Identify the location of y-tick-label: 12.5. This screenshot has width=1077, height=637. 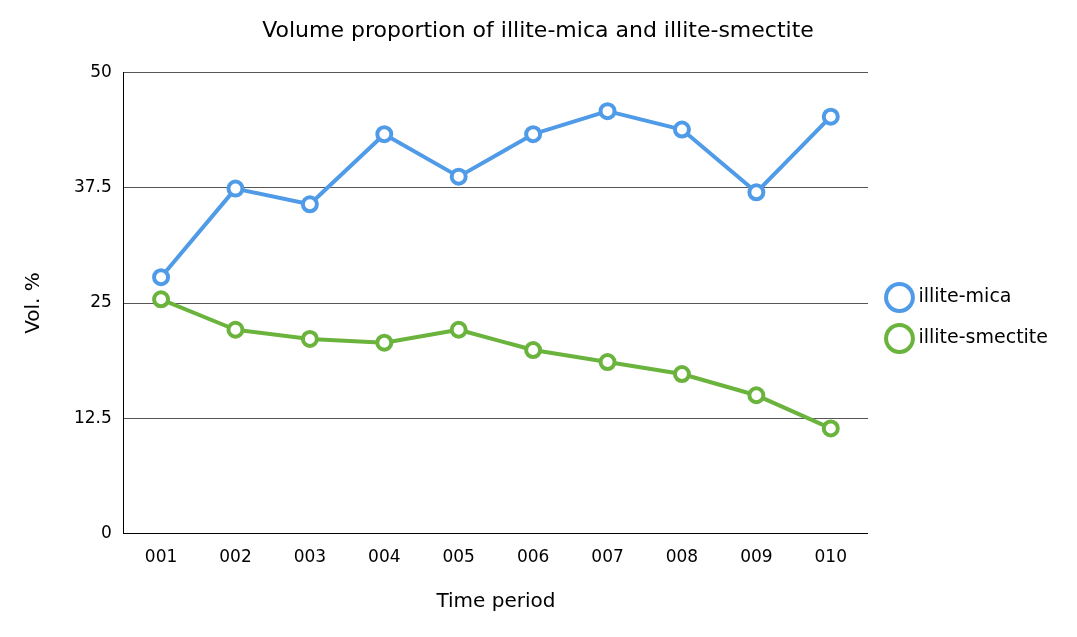
(92, 416).